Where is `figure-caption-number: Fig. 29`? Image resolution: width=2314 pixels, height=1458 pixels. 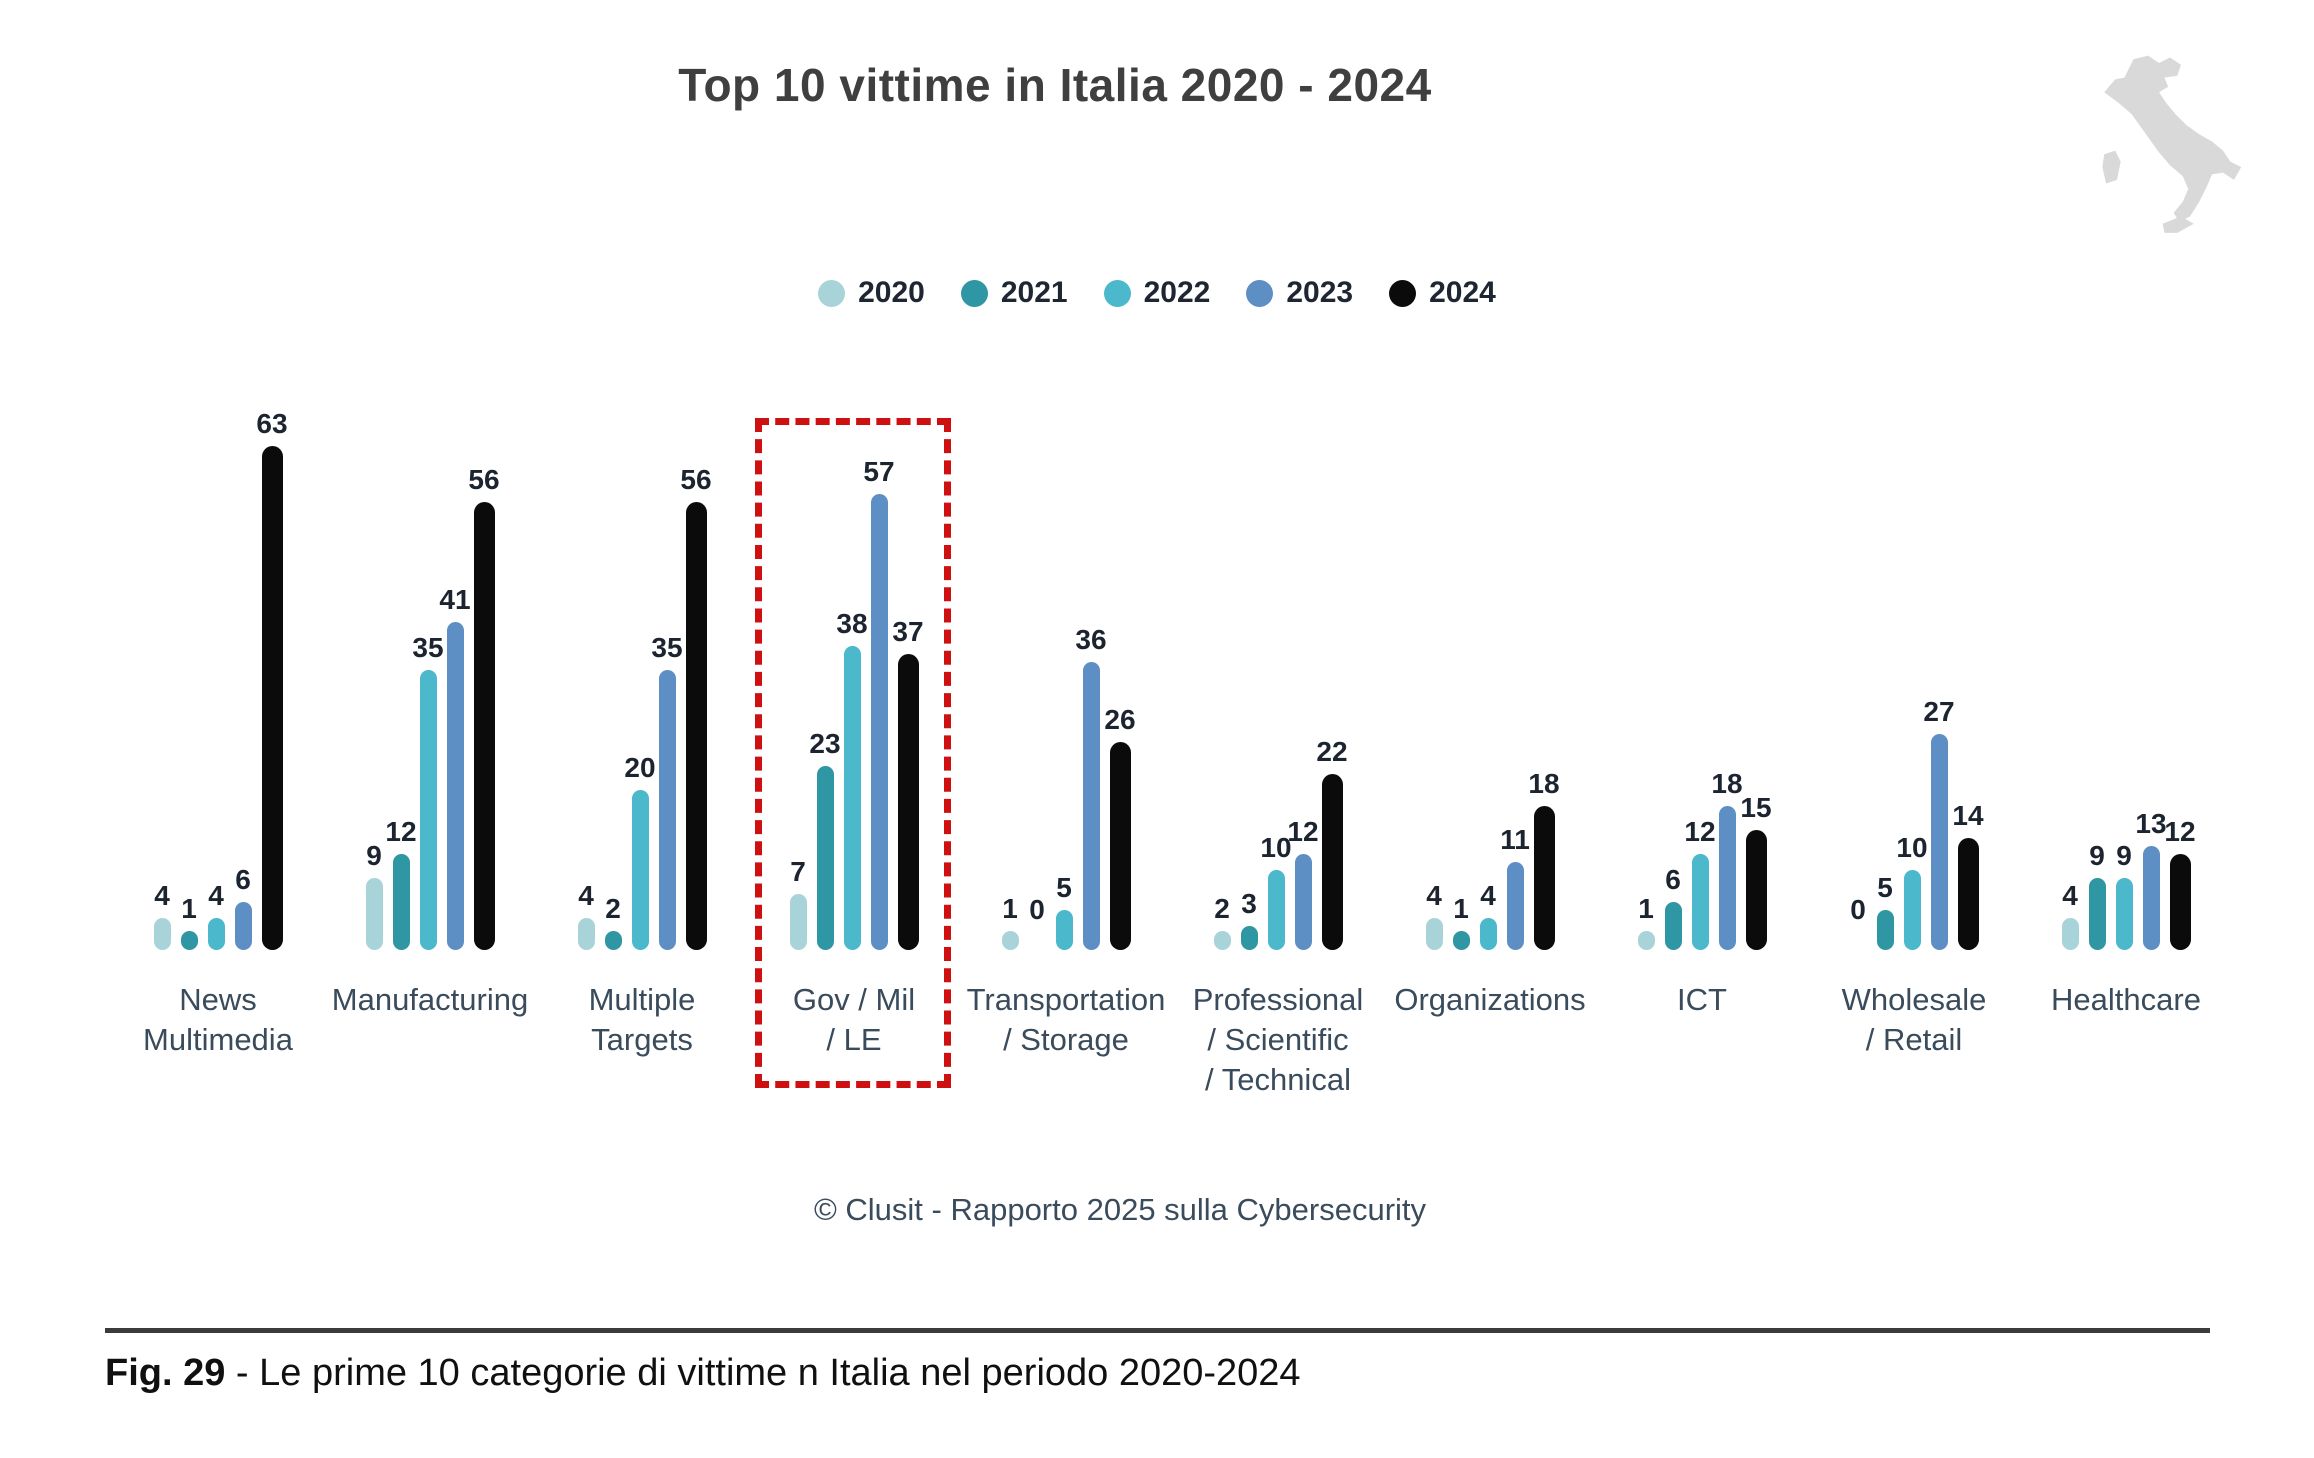
figure-caption-number: Fig. 29 is located at coordinates (165, 1373).